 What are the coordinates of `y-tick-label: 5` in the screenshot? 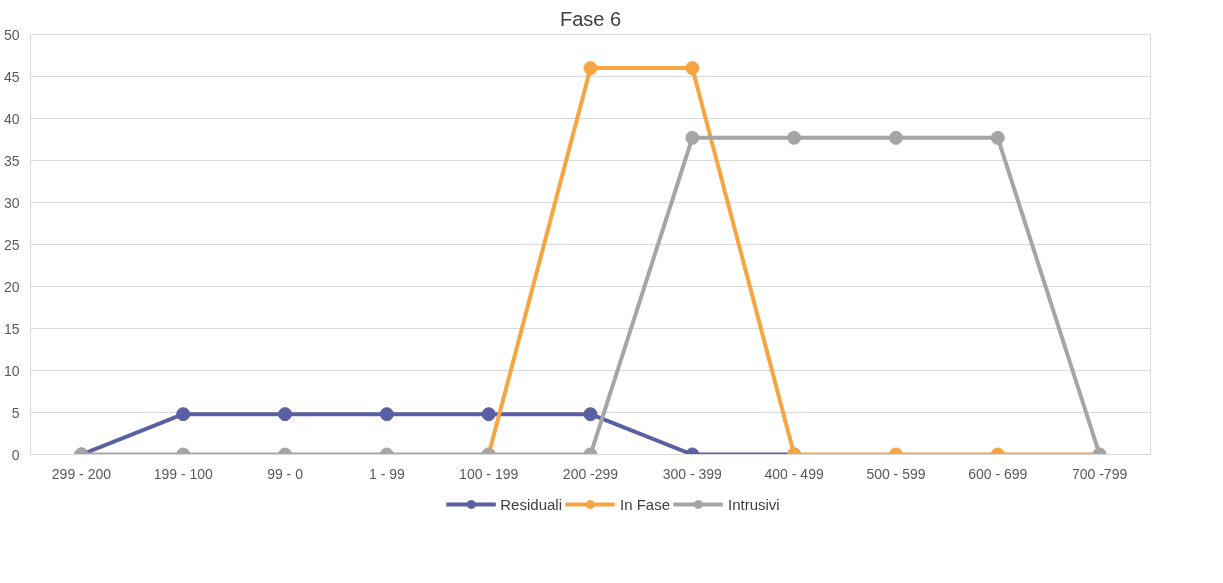 It's located at (15, 412).